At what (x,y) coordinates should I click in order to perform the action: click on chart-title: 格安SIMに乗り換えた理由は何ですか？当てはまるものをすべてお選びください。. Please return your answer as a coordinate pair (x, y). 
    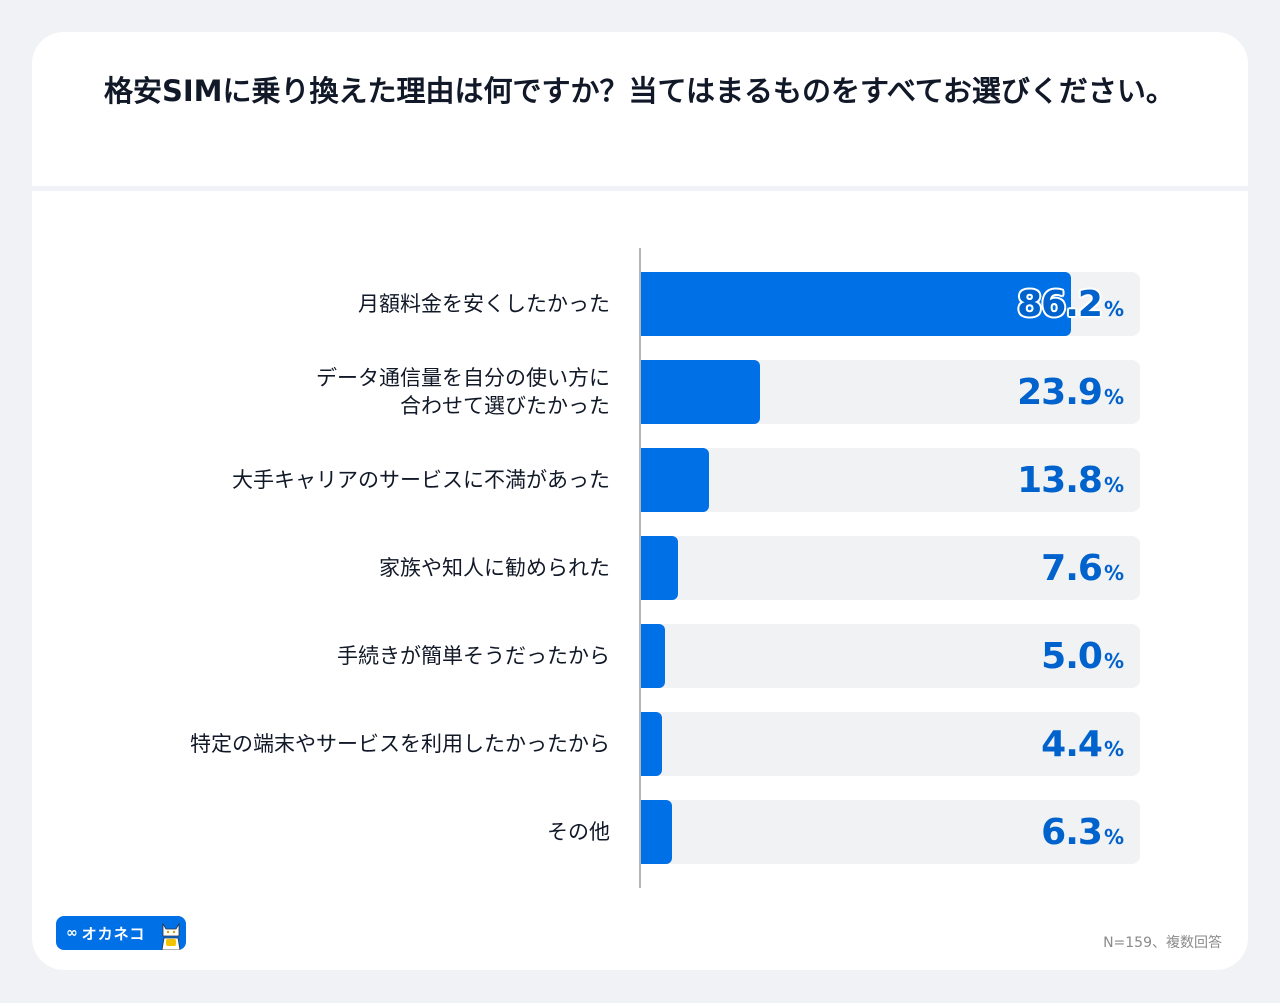
    Looking at the image, I should click on (639, 91).